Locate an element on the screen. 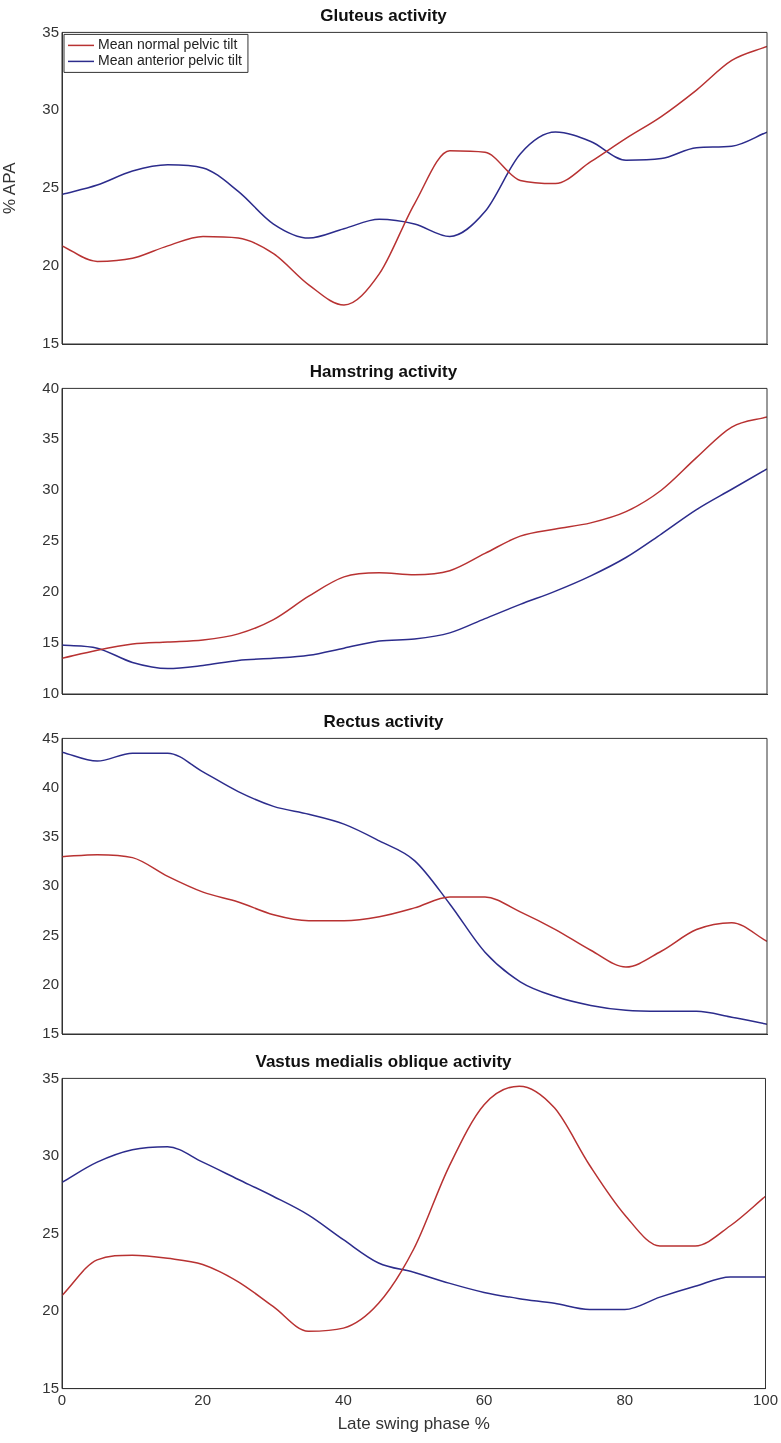 This screenshot has height=1443, width=781. legend-label: Mean normal pelvic tilt is located at coordinates (168, 44).